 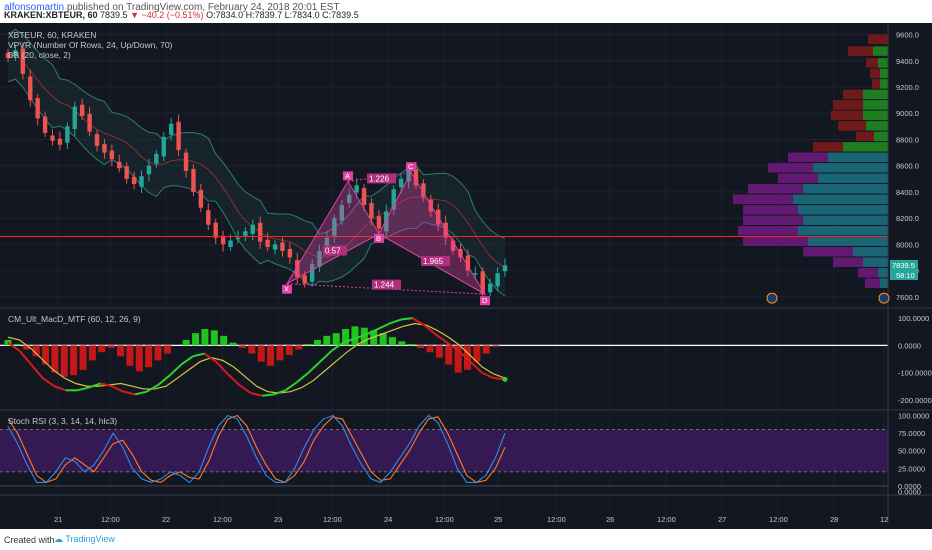 I want to click on rsi-axis-label: 100.0000, so click(x=913, y=416).